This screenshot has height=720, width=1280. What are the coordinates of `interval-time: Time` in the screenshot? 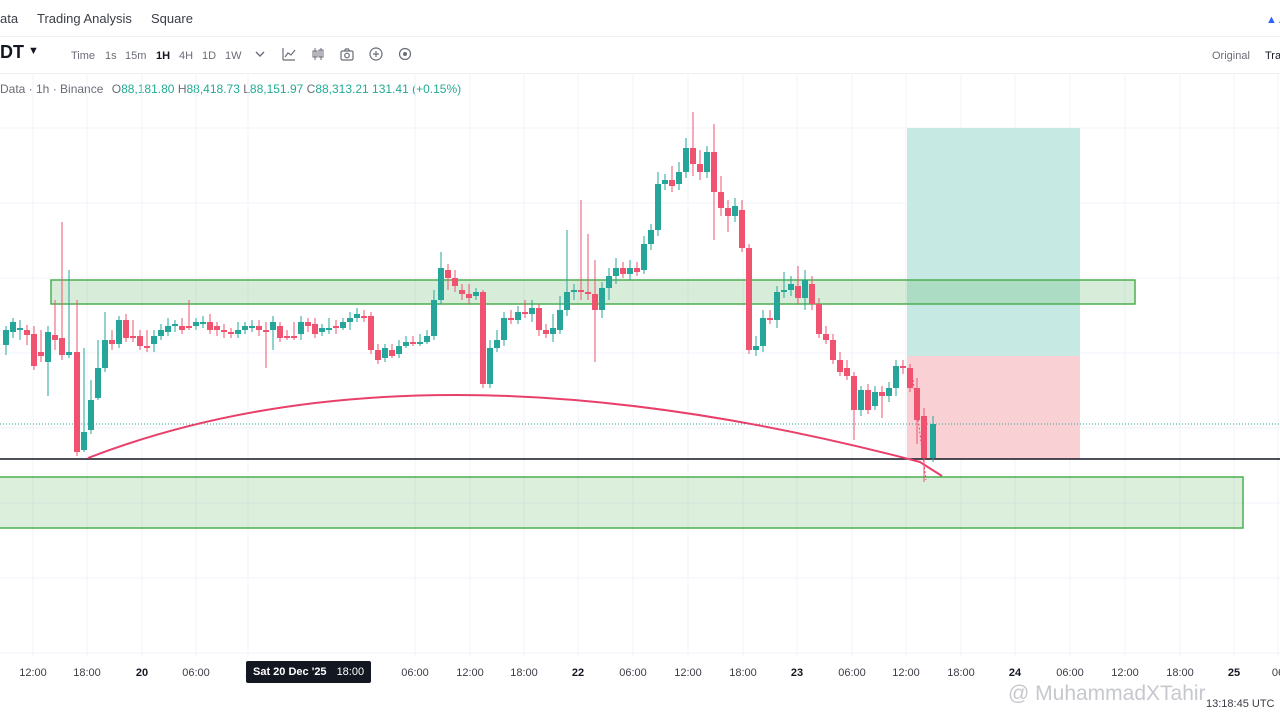 It's located at (83, 56).